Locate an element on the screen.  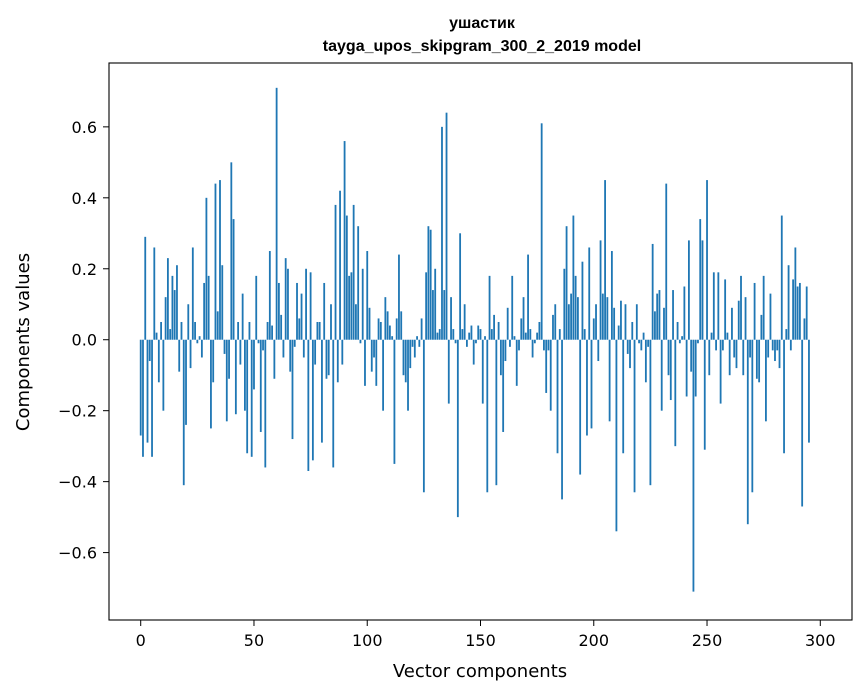
y-axis-label: Components values is located at coordinates (23, 342).